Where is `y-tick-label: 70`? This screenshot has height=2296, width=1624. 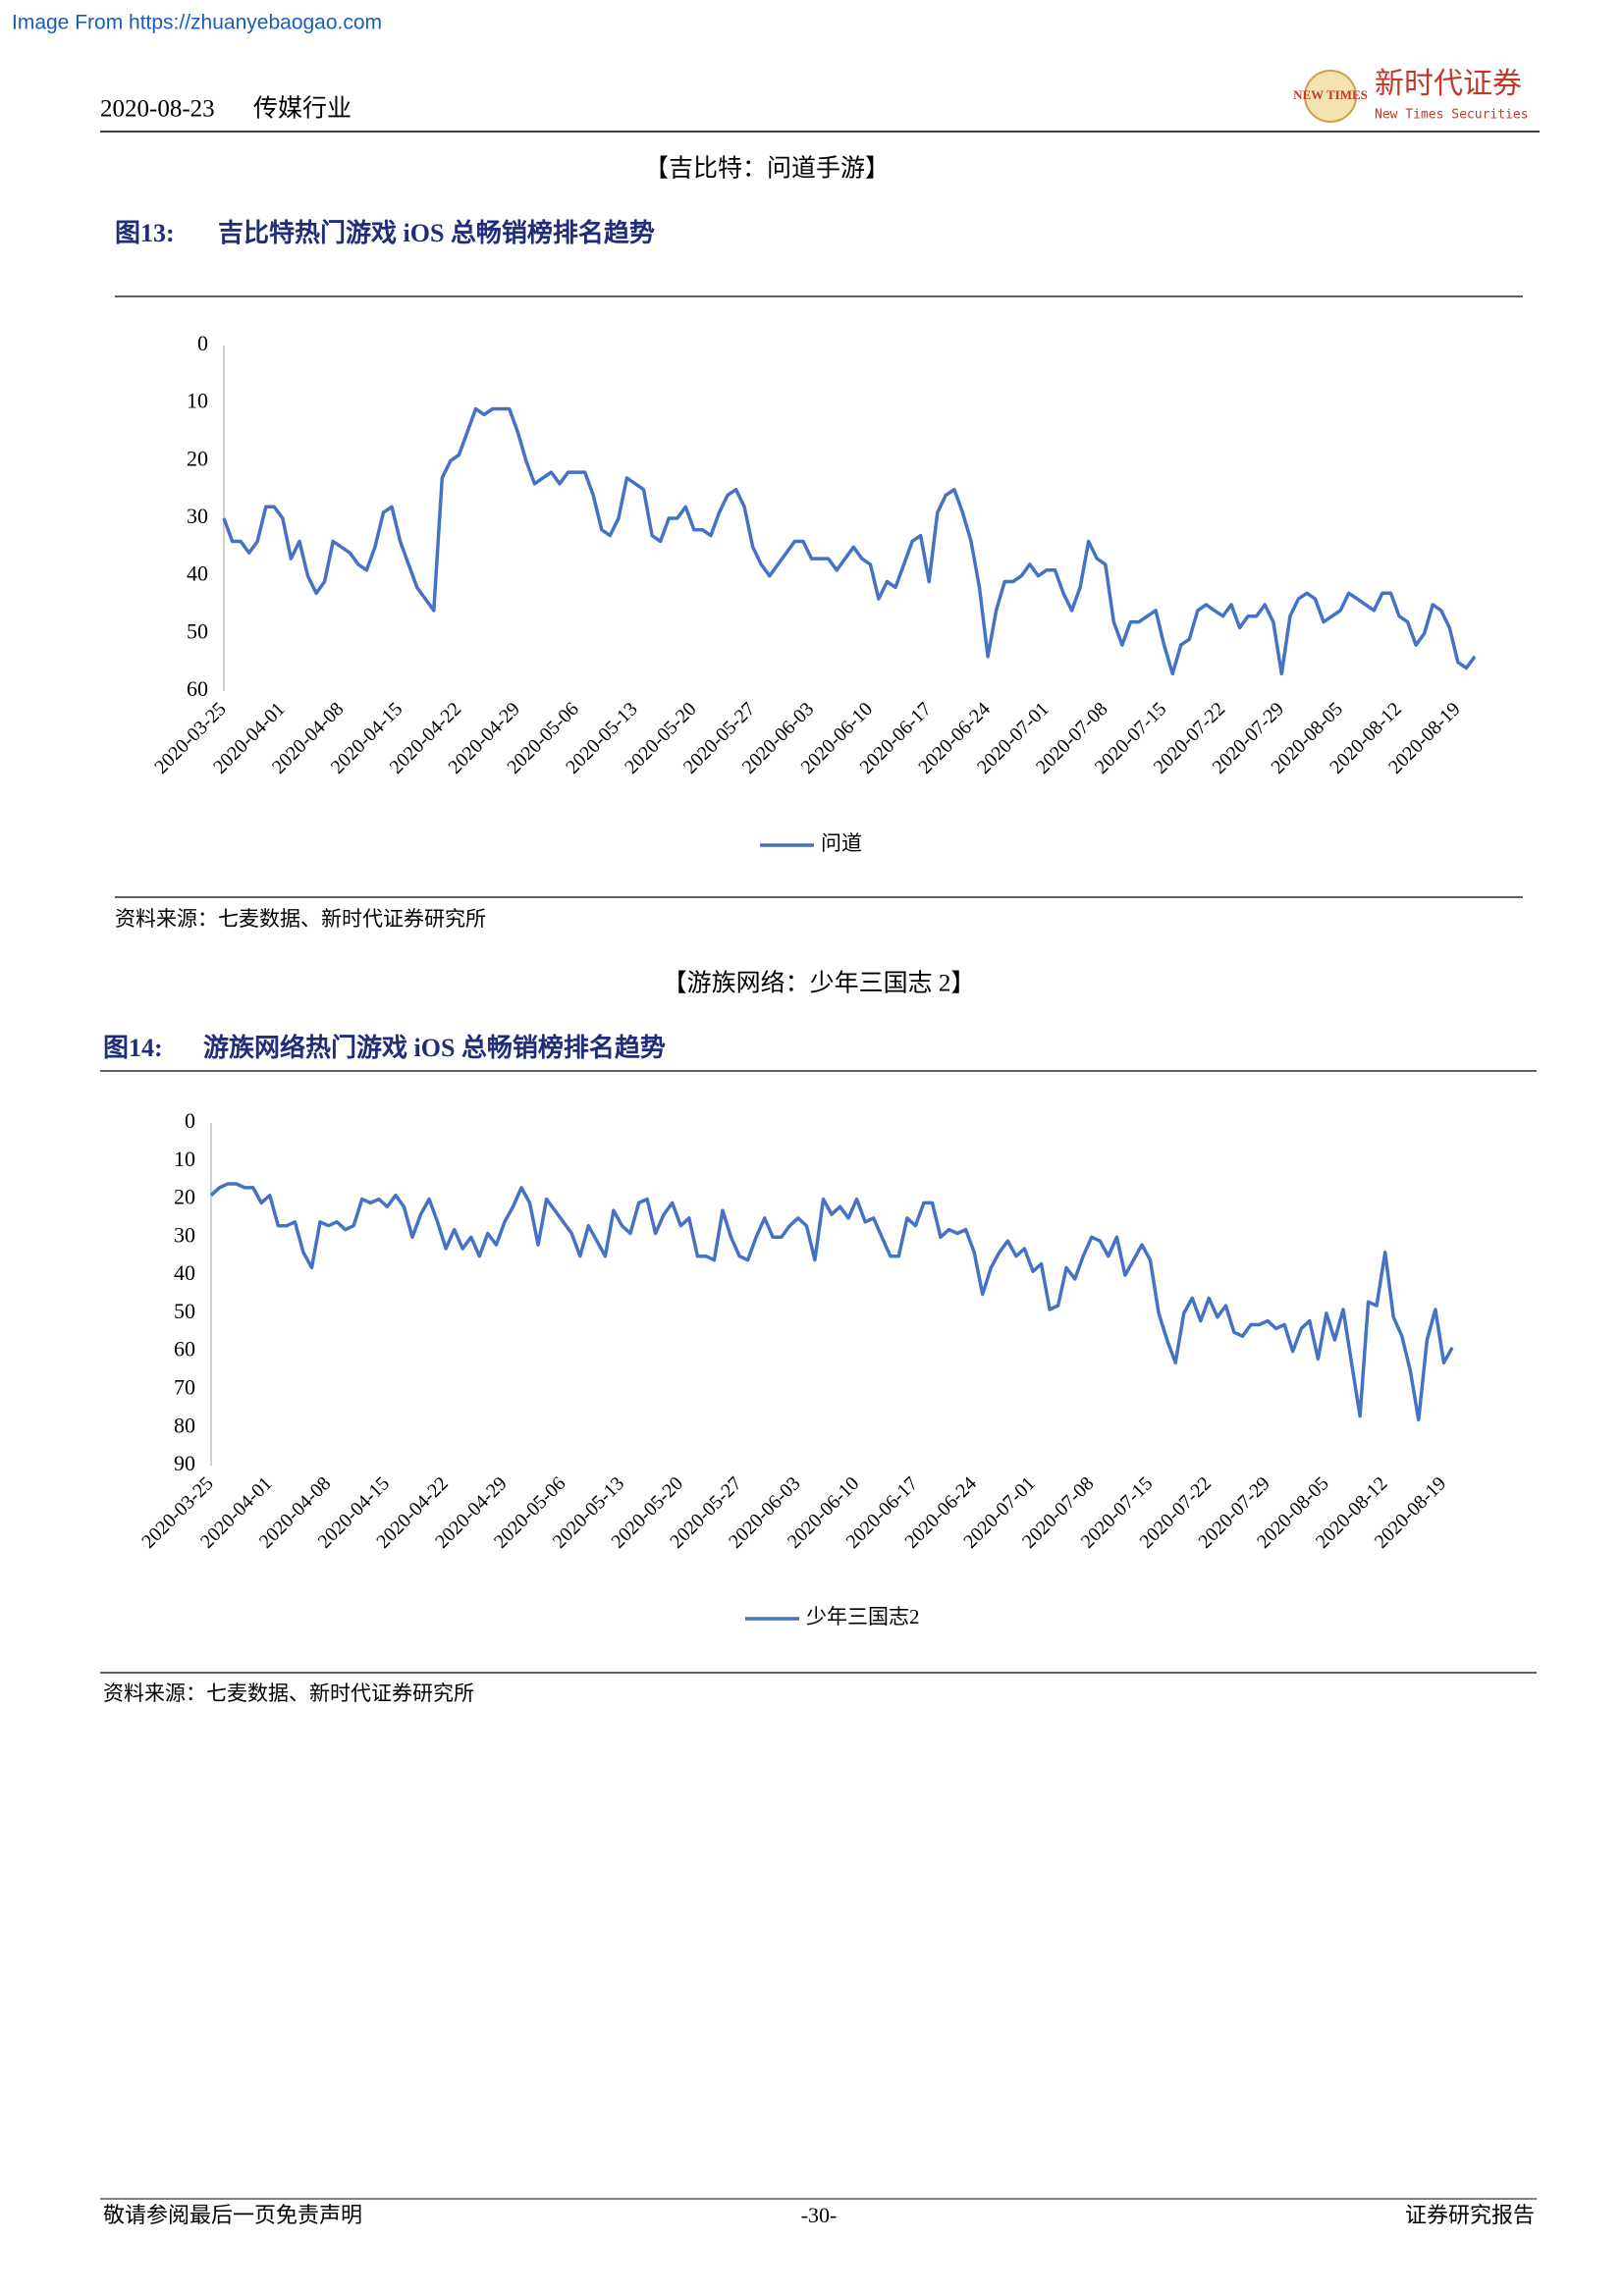 y-tick-label: 70 is located at coordinates (184, 1386).